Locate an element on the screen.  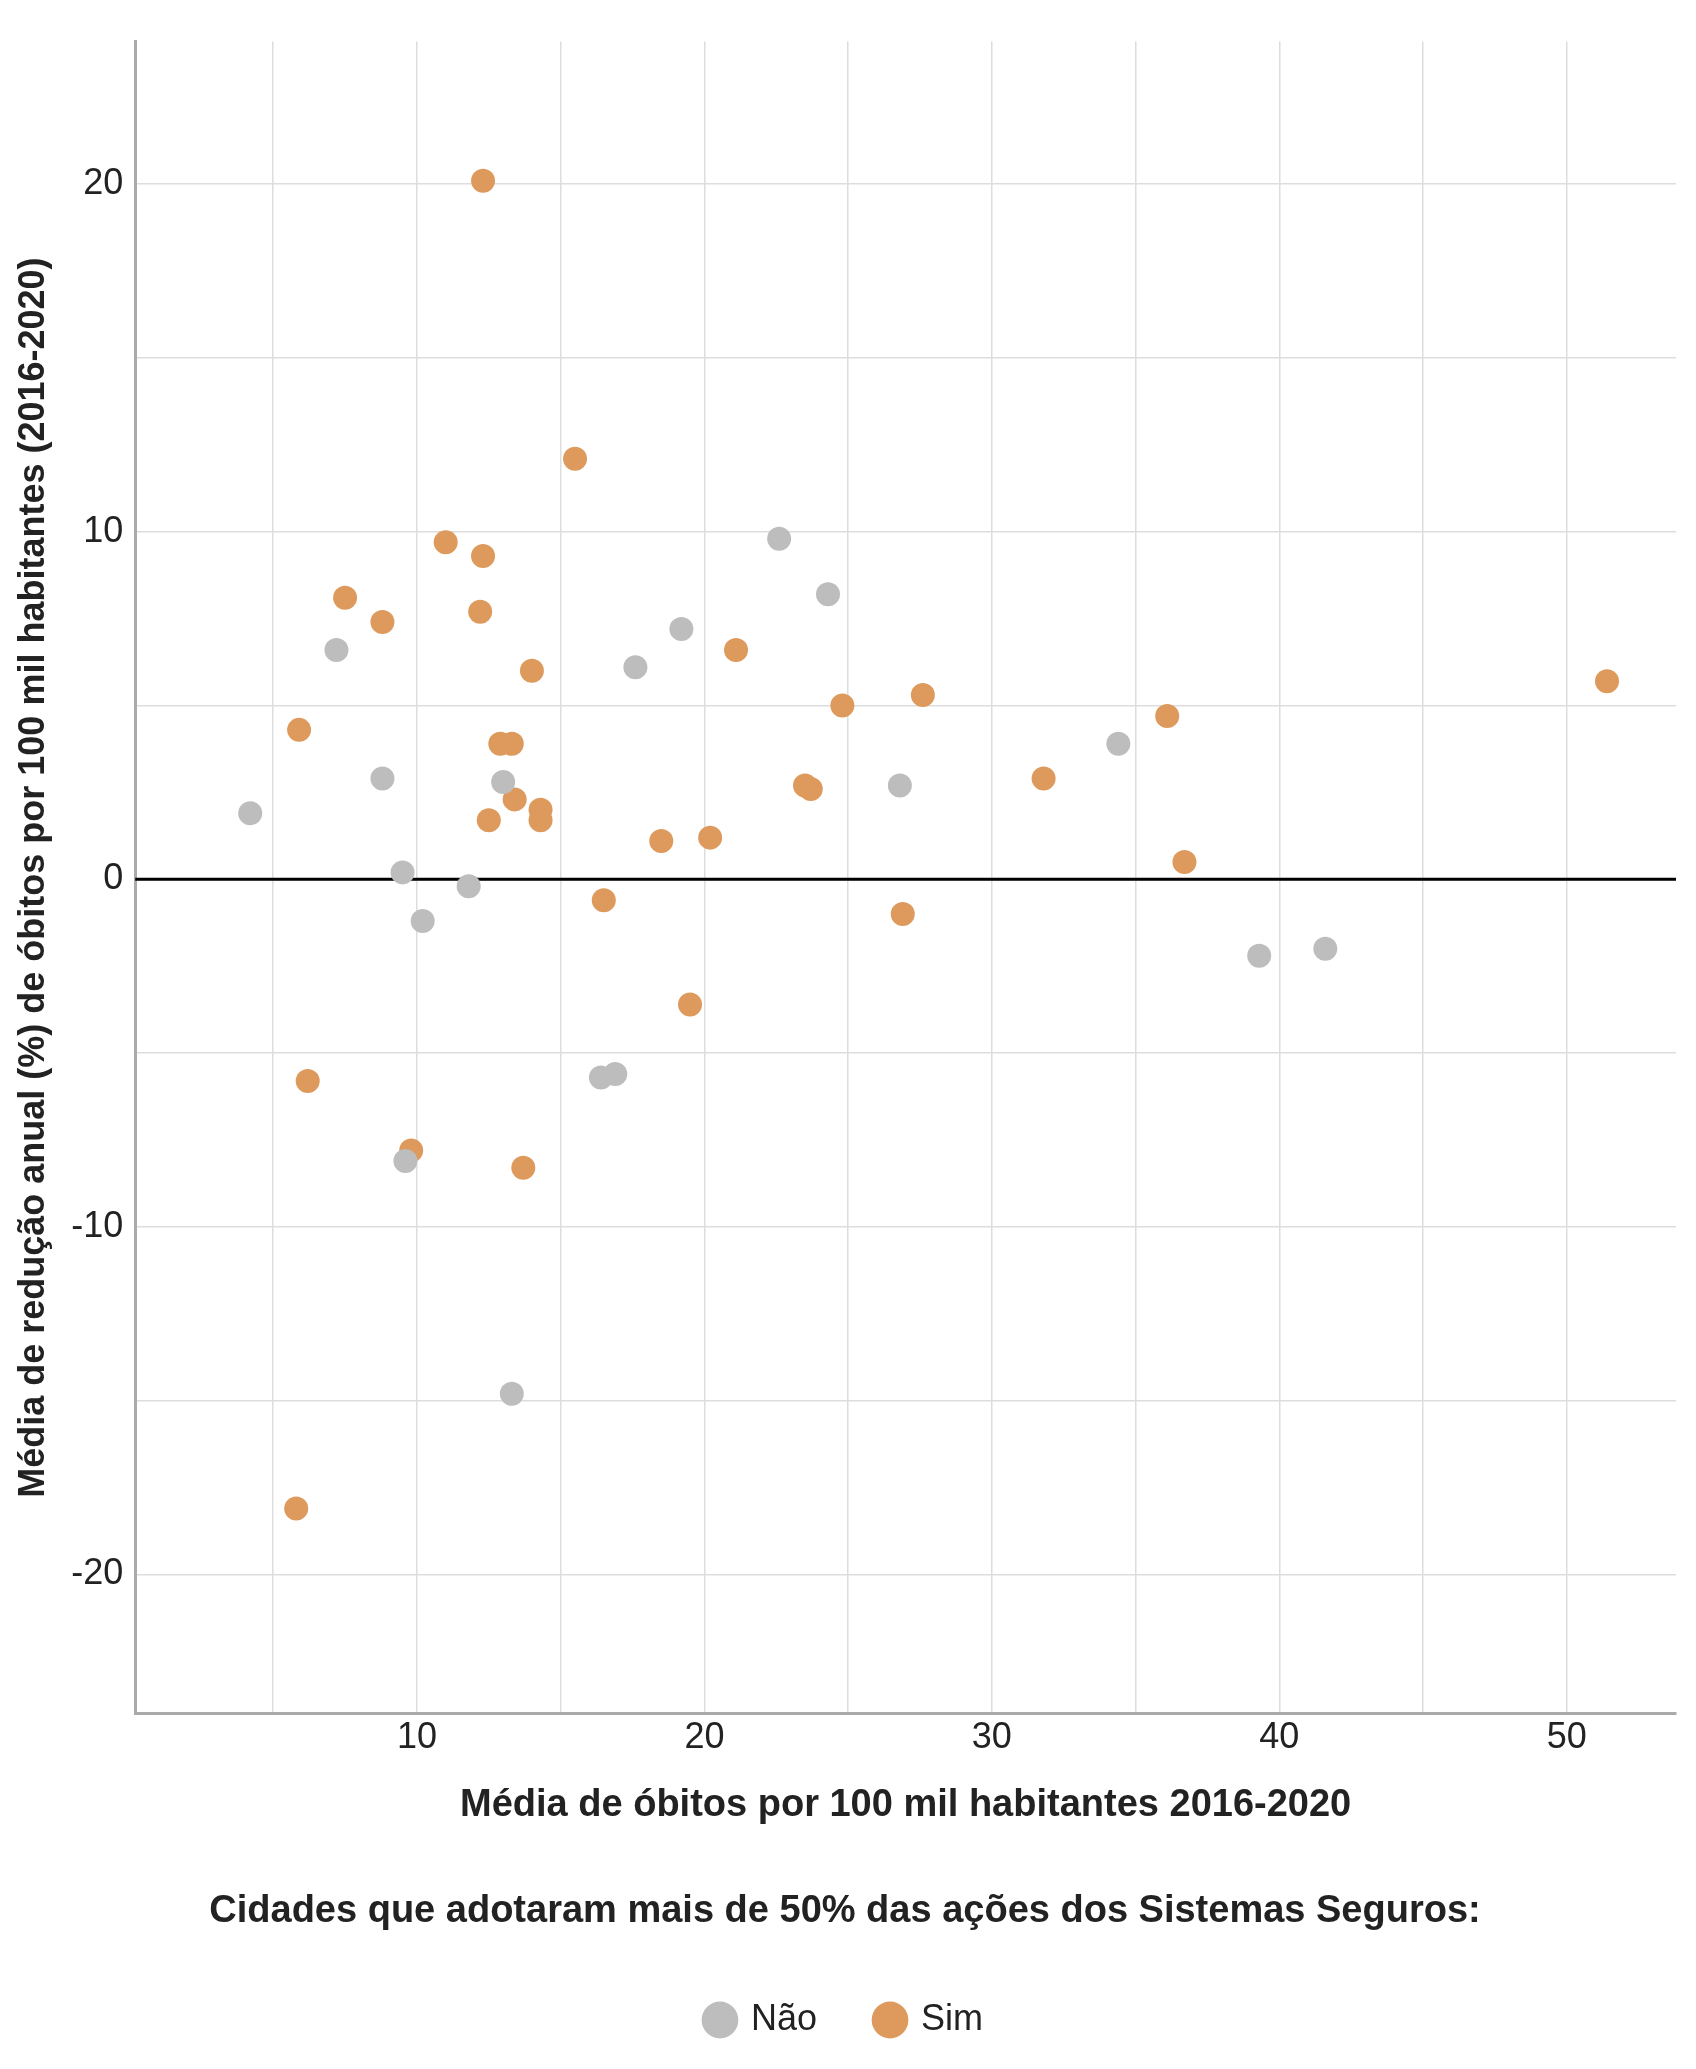
y-tick-label: 20 is located at coordinates (103, 182).